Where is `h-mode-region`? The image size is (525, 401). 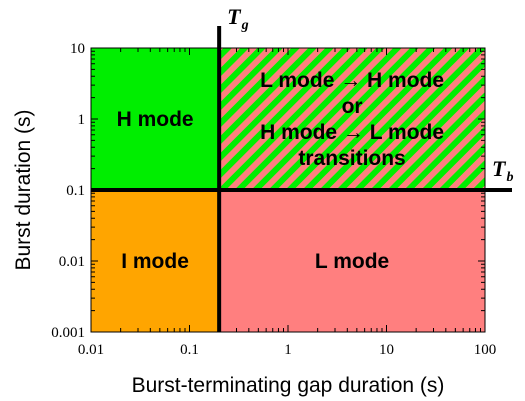
h-mode-region is located at coordinates (155, 119).